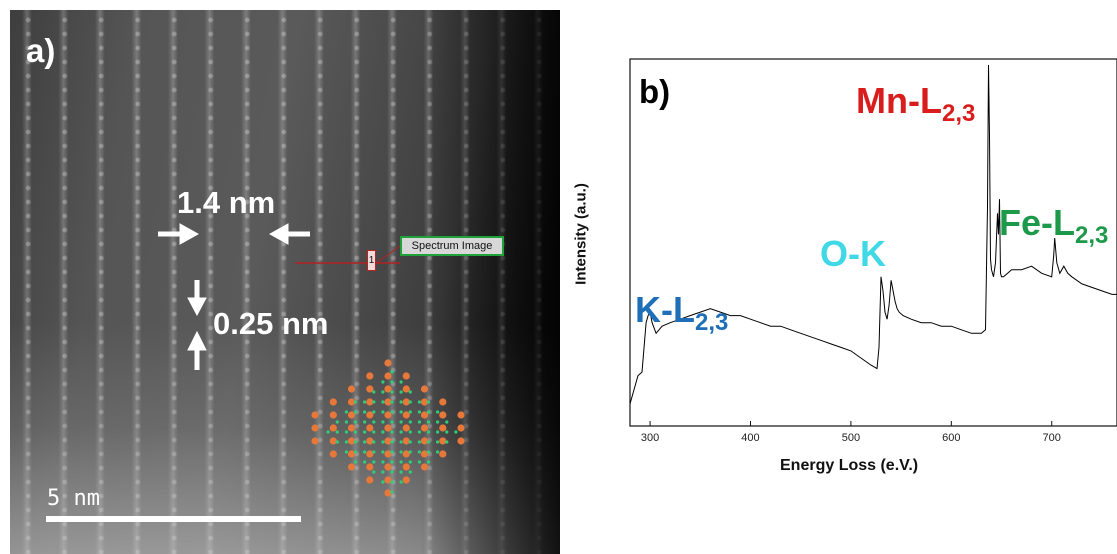 Image resolution: width=1117 pixels, height=554 pixels. I want to click on x-tick-label-300: 300, so click(650, 438).